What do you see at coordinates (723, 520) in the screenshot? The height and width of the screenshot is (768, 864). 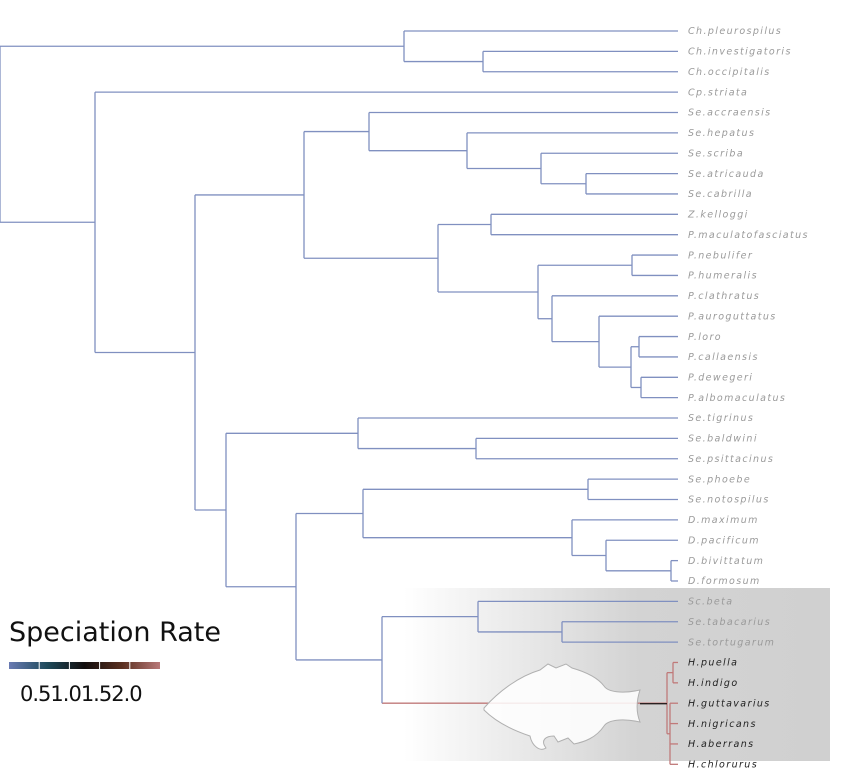 I see `tip-label: D.maximum` at bounding box center [723, 520].